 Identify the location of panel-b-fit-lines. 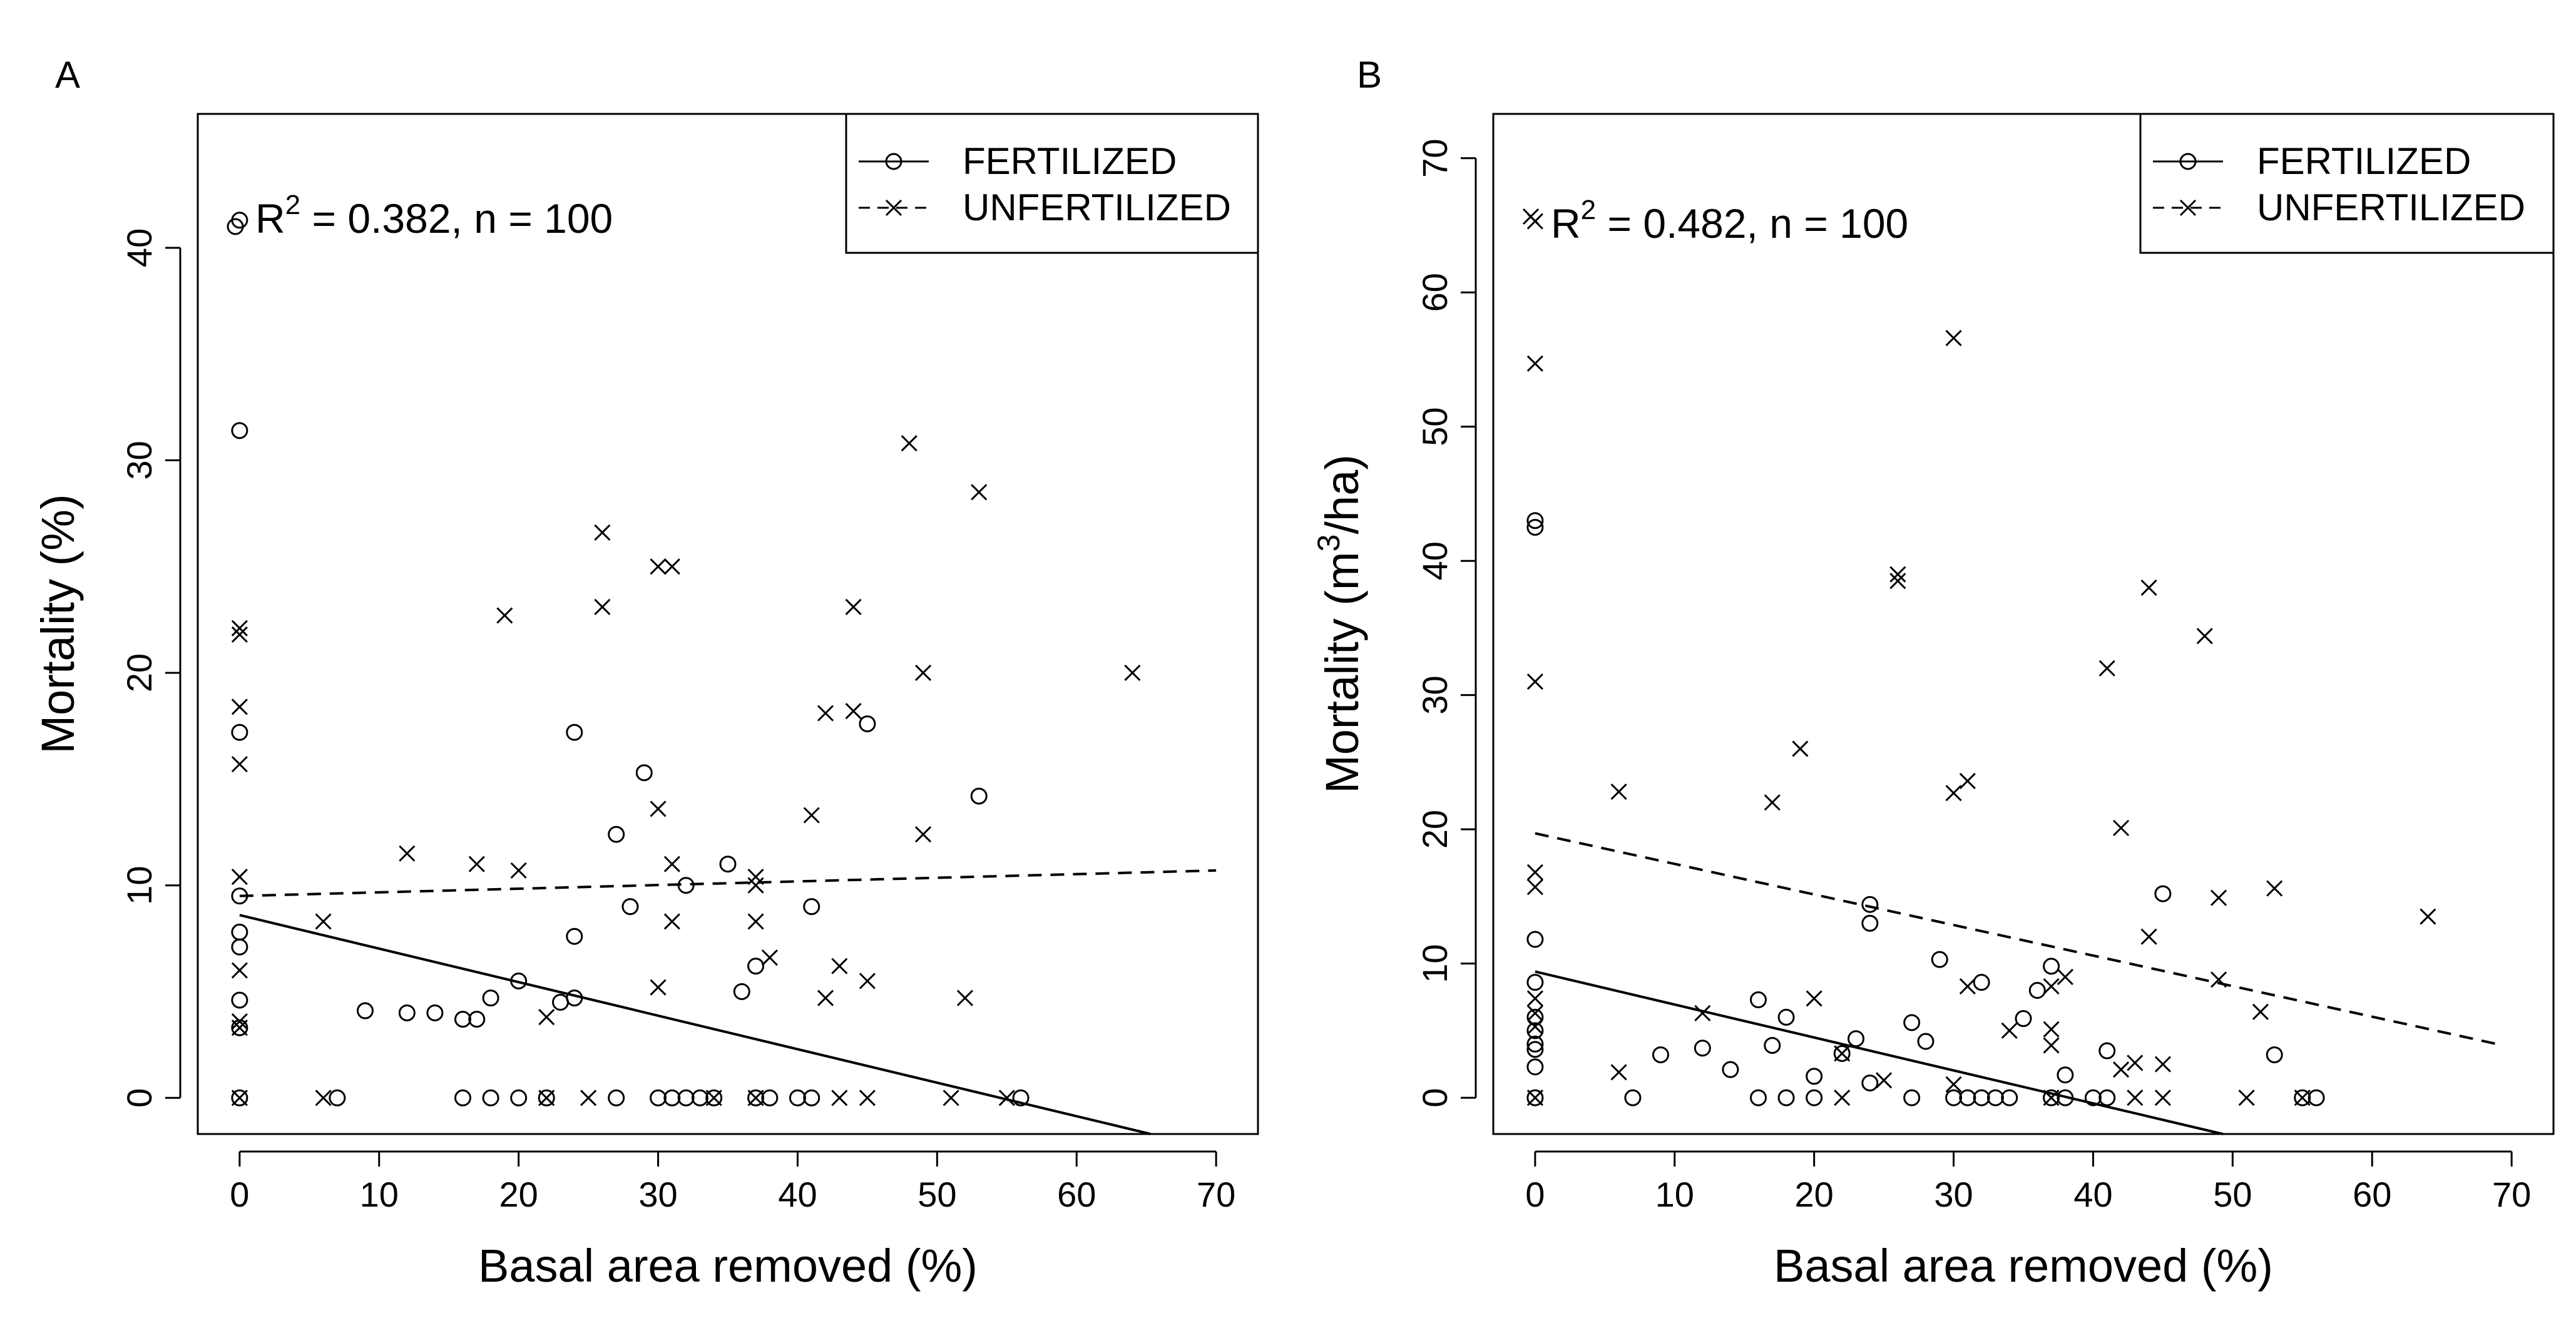
(2019, 983).